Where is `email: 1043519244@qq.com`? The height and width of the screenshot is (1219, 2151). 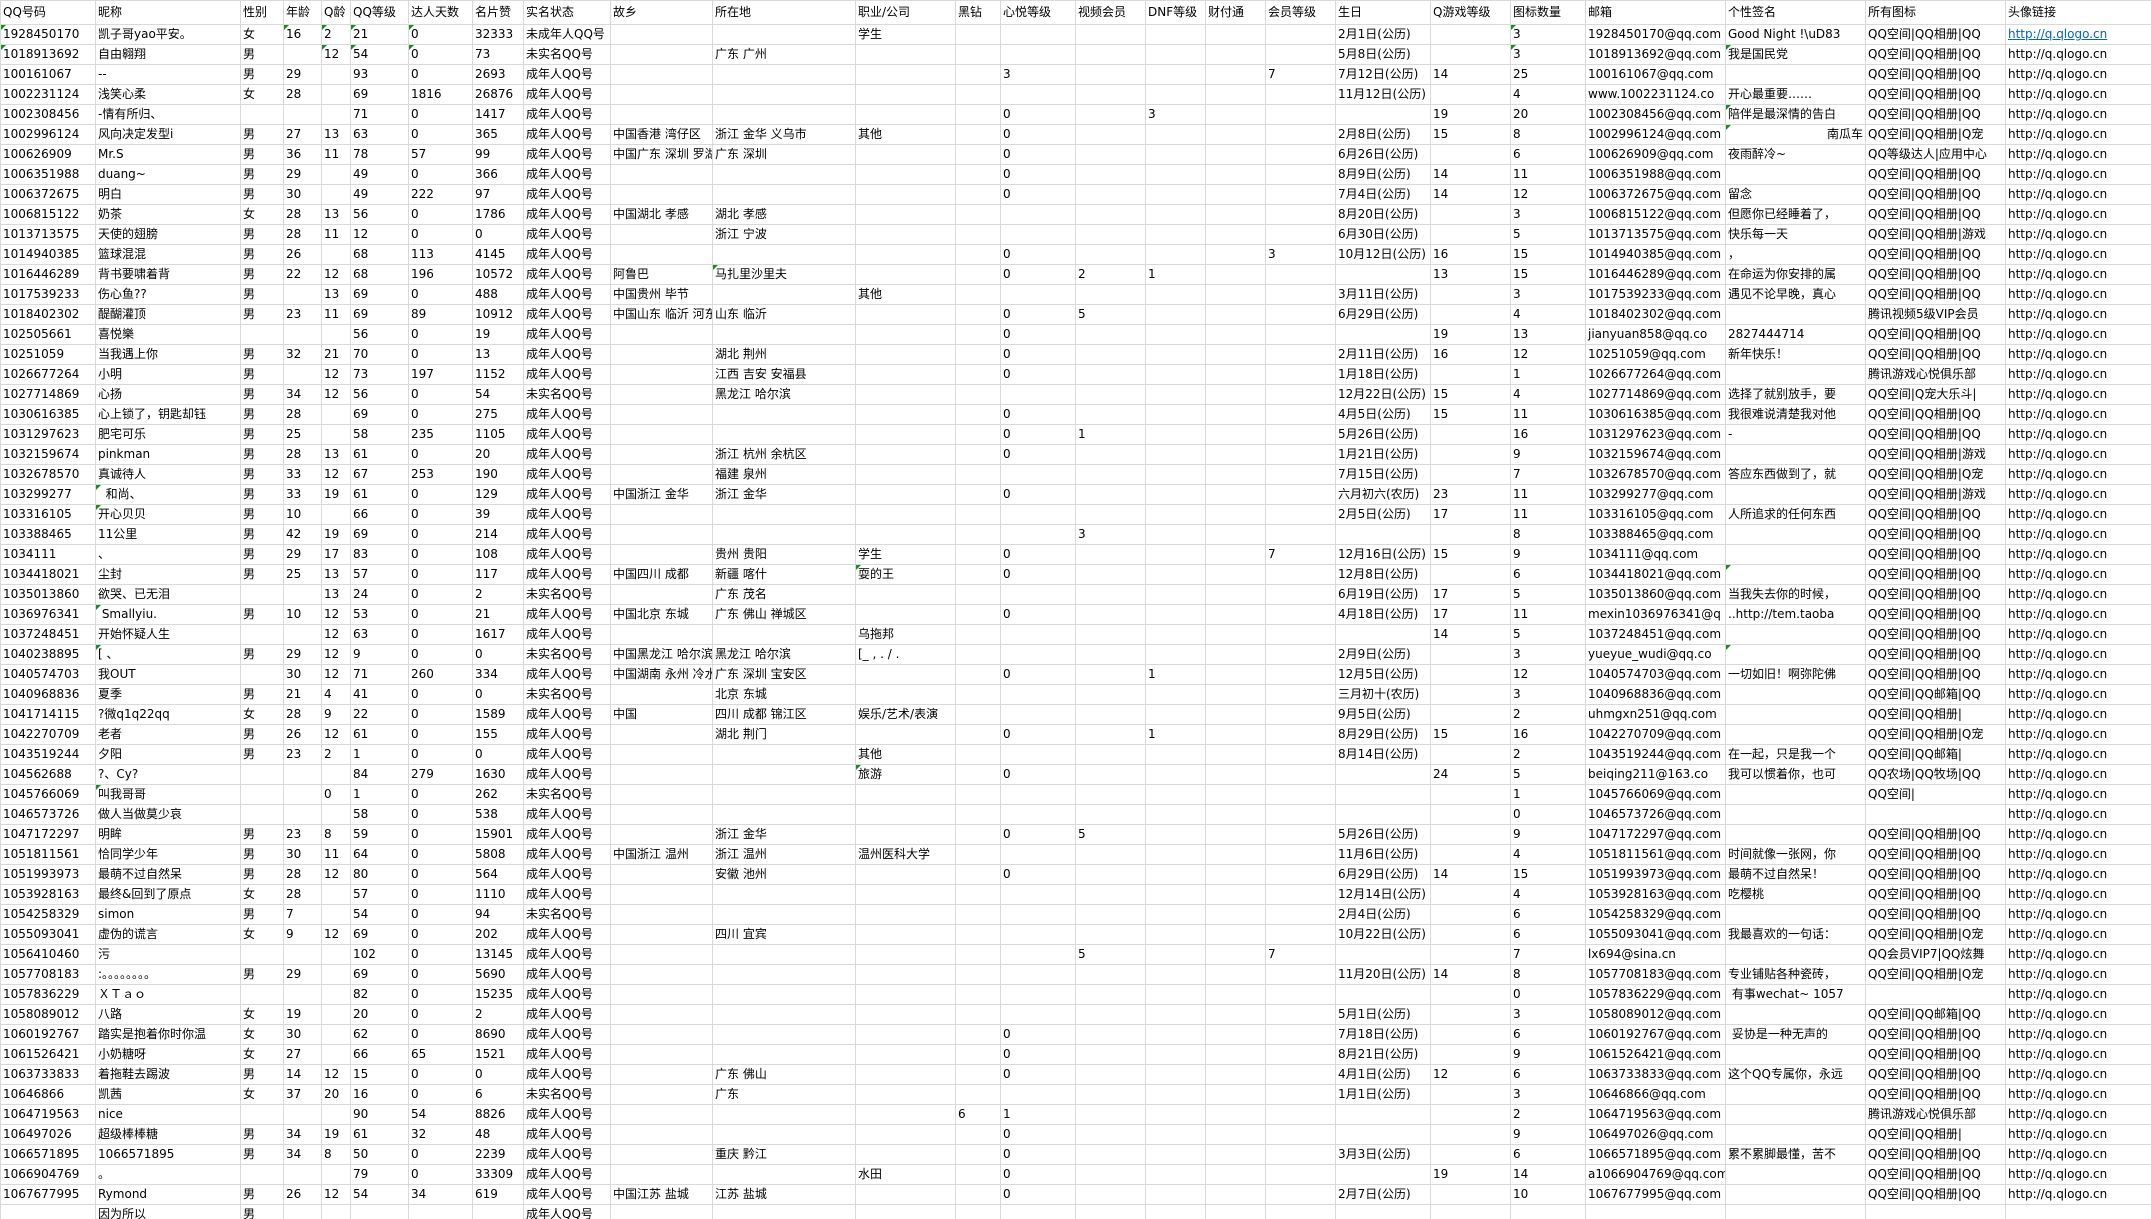
email: 1043519244@qq.com is located at coordinates (1655, 754).